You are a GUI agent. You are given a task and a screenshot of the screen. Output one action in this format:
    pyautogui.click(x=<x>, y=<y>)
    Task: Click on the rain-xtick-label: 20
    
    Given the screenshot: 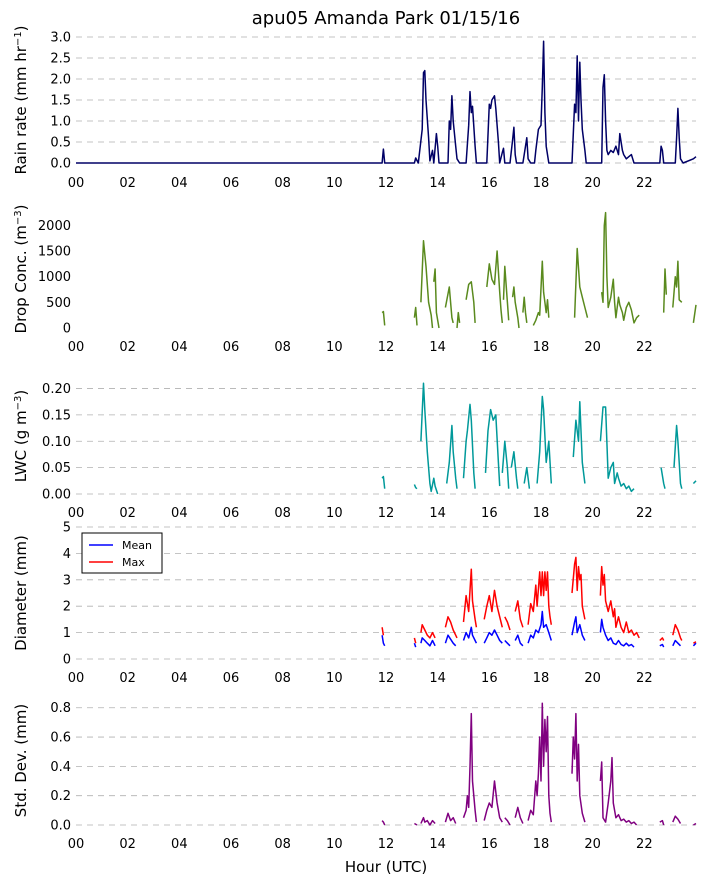 What is the action you would take?
    pyautogui.click(x=592, y=183)
    